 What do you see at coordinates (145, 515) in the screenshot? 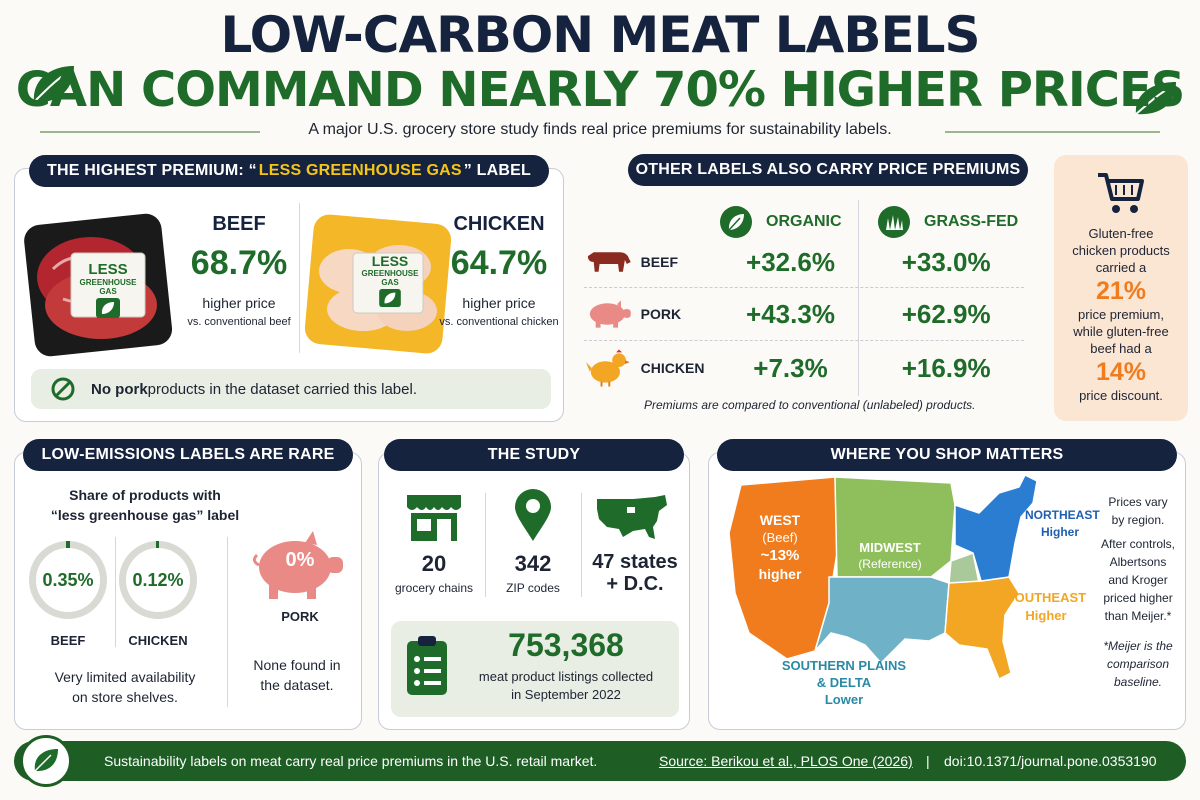
I see `share-line2: “less greenhouse gas” label` at bounding box center [145, 515].